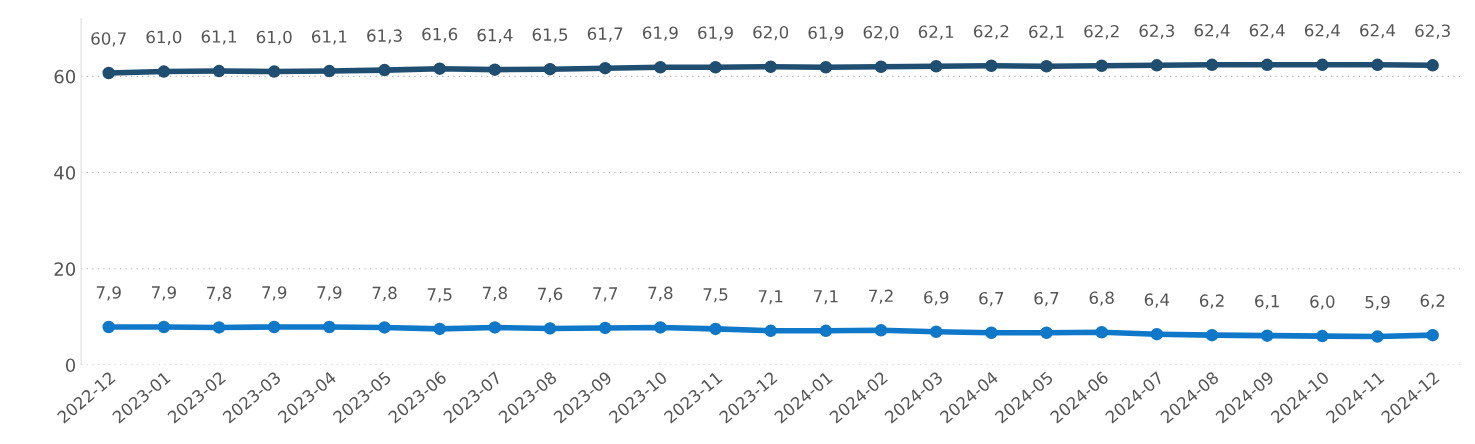 The image size is (1475, 444). What do you see at coordinates (770, 297) in the screenshot?
I see `data-label: 7,1` at bounding box center [770, 297].